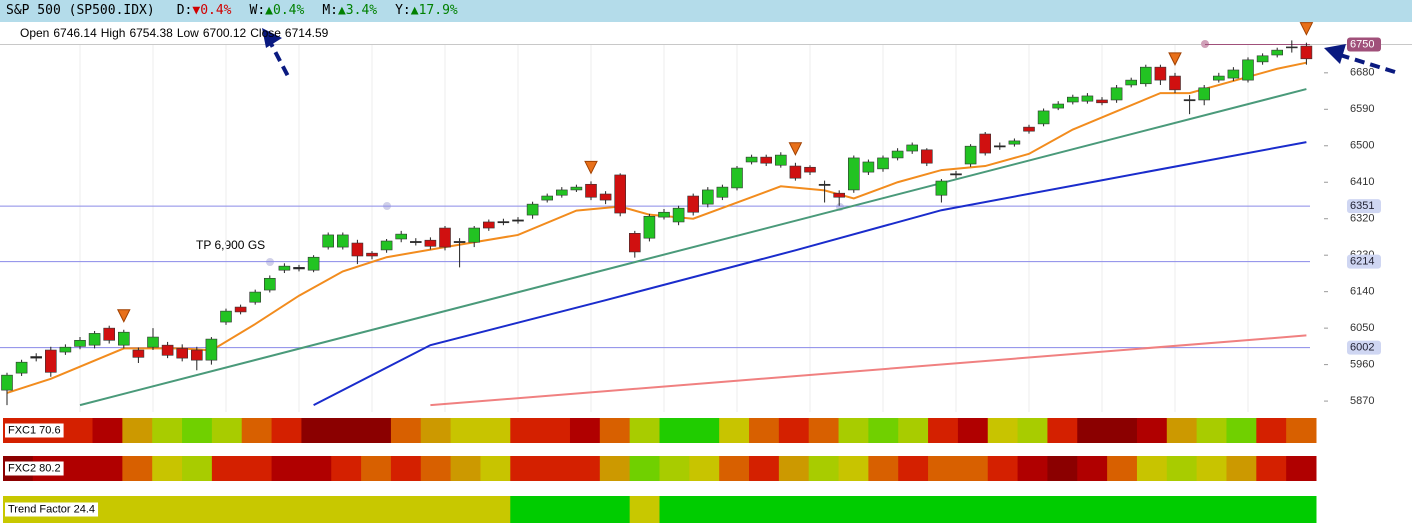  I want to click on signal-marker, so click(1306, 29).